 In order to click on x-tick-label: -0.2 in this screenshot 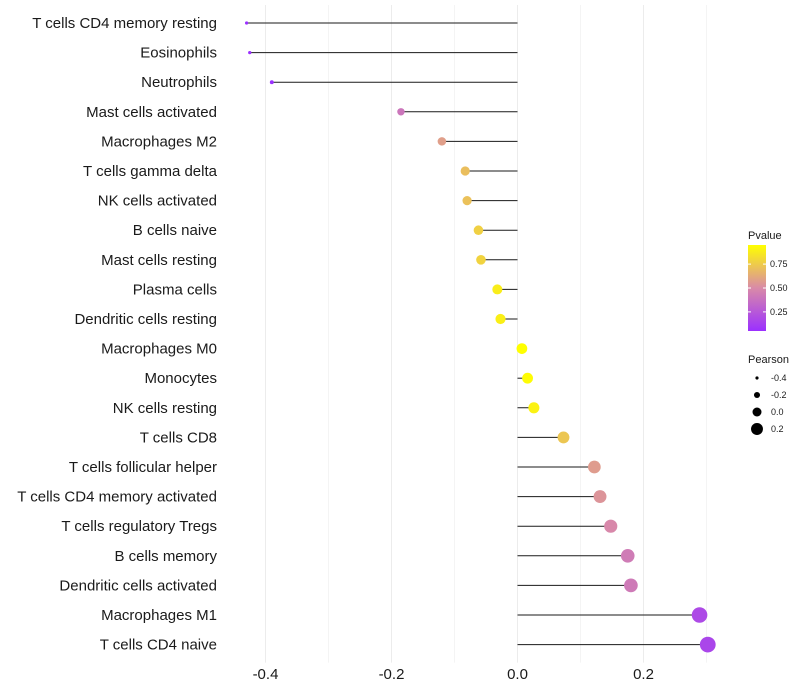, I will do `click(392, 674)`.